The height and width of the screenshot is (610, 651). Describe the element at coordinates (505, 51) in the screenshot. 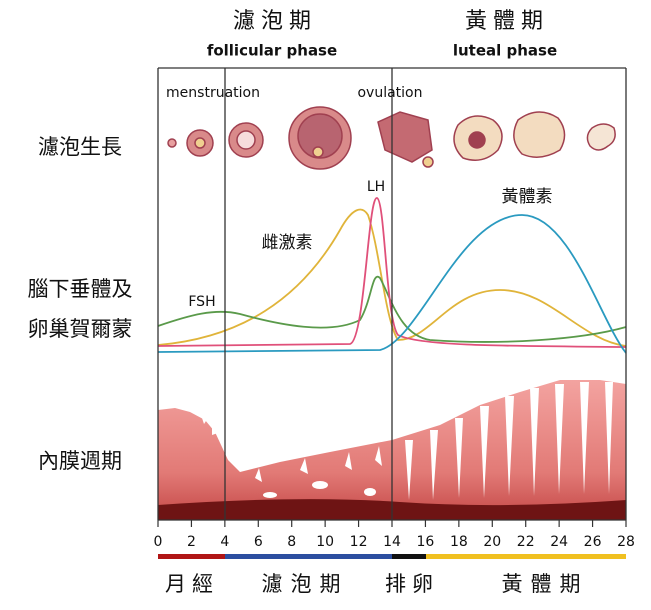

I see `header-en: luteal phase` at that location.